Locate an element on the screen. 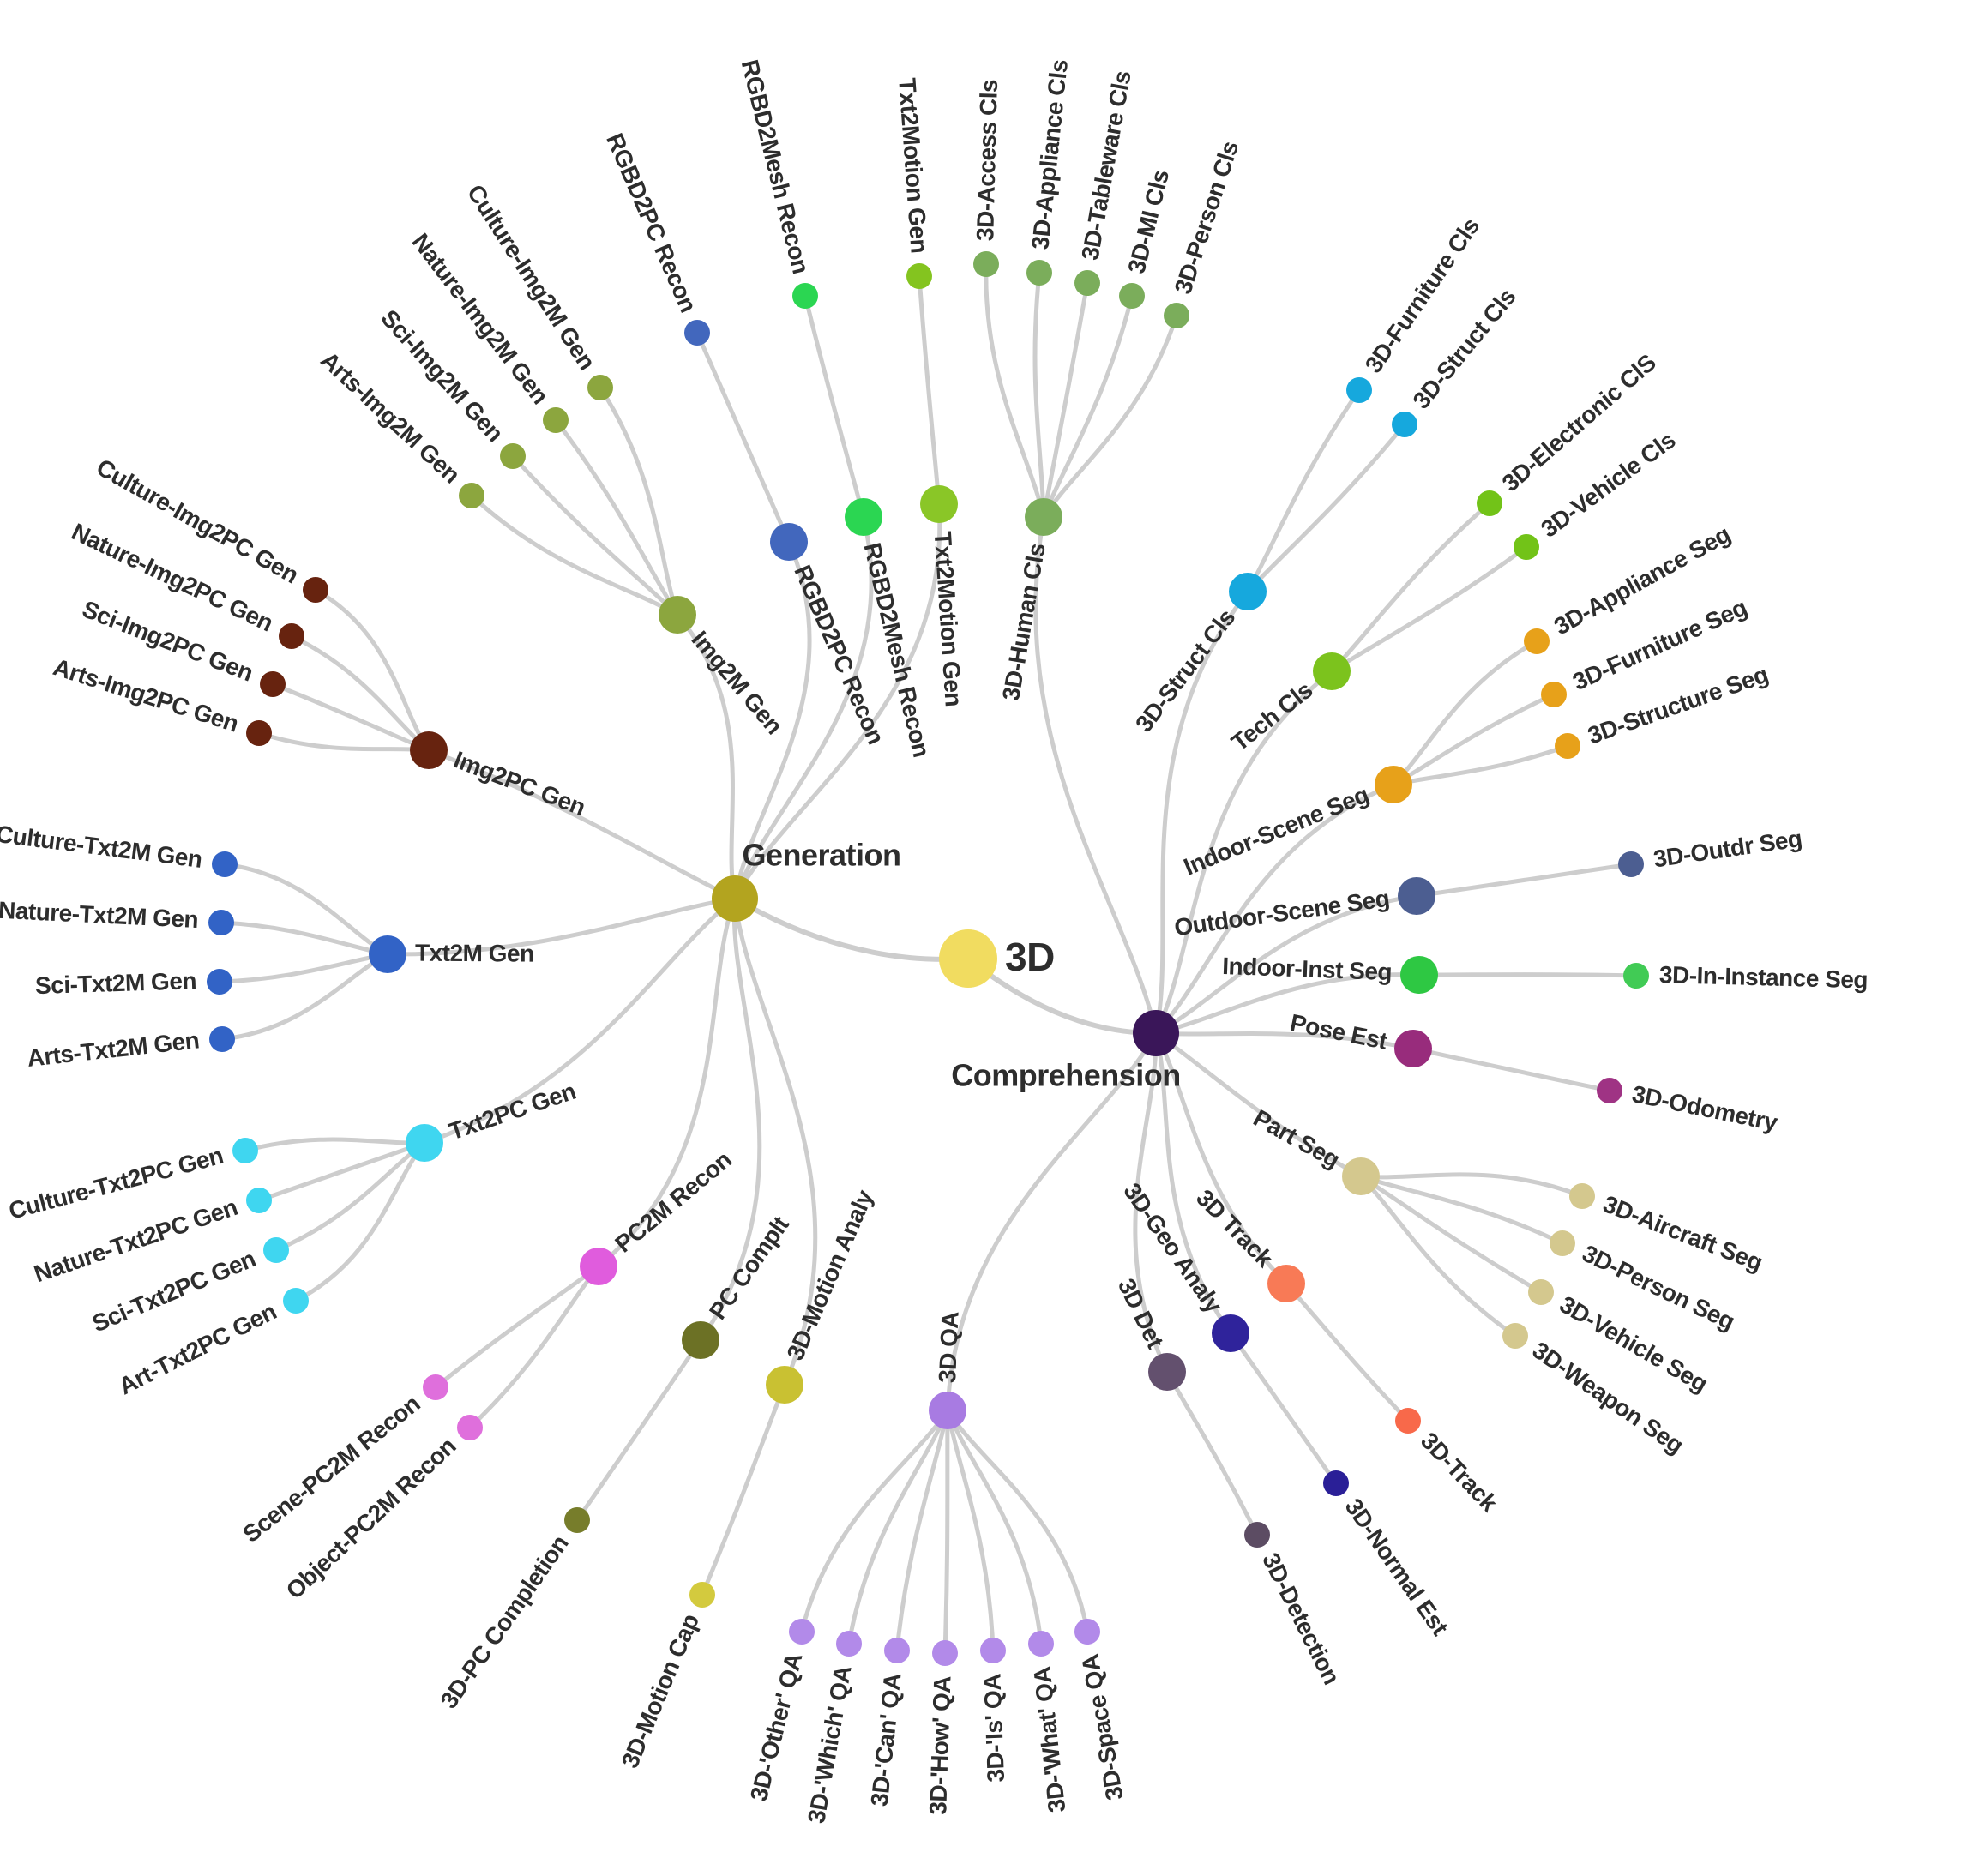 Image resolution: width=1962 pixels, height=1876 pixels. label-human-3: 3D-Tableware Cls is located at coordinates (1105, 165).